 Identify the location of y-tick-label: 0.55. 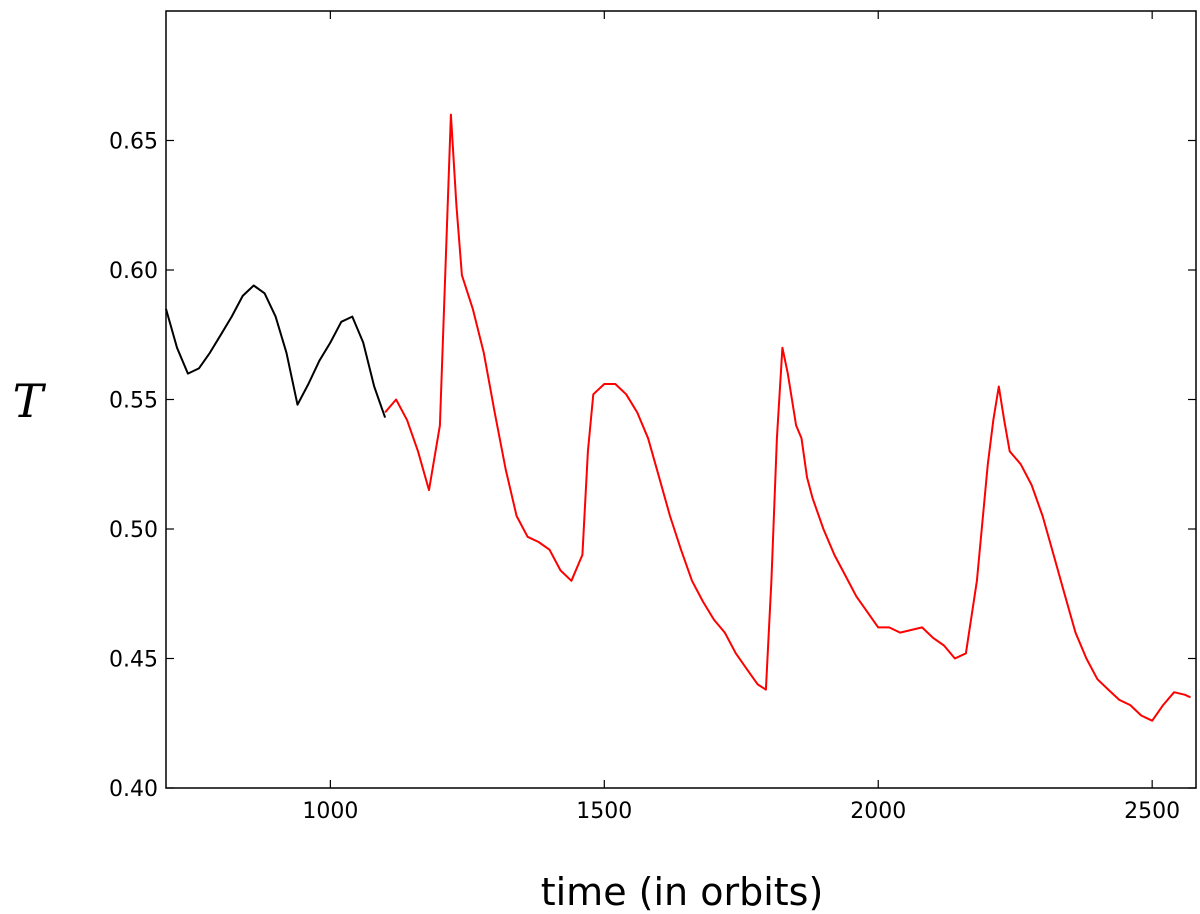
(133, 401).